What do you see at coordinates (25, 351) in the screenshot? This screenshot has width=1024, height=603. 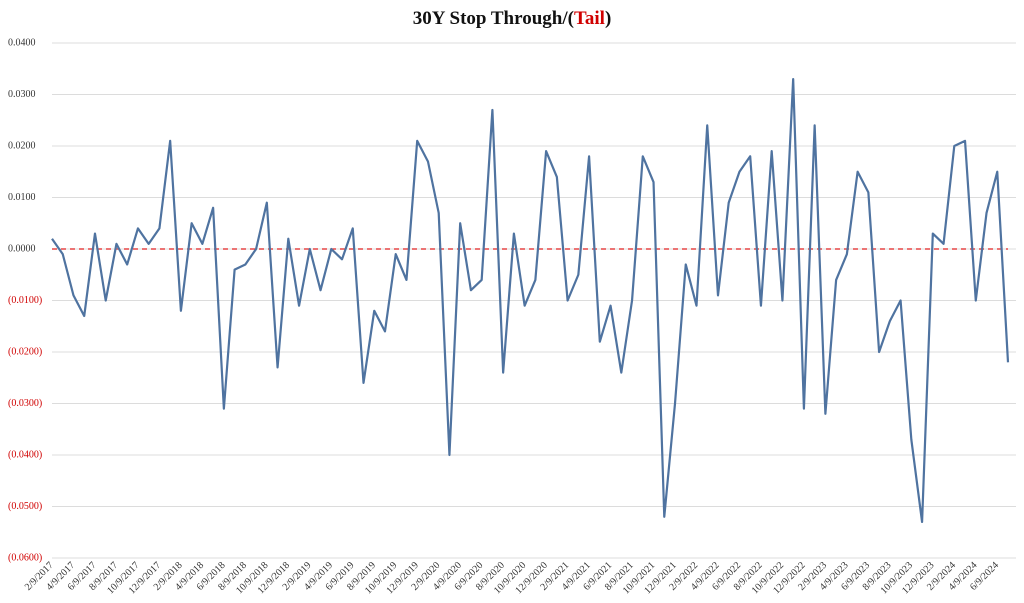 I see `y-tick-label: (0.0200)` at bounding box center [25, 351].